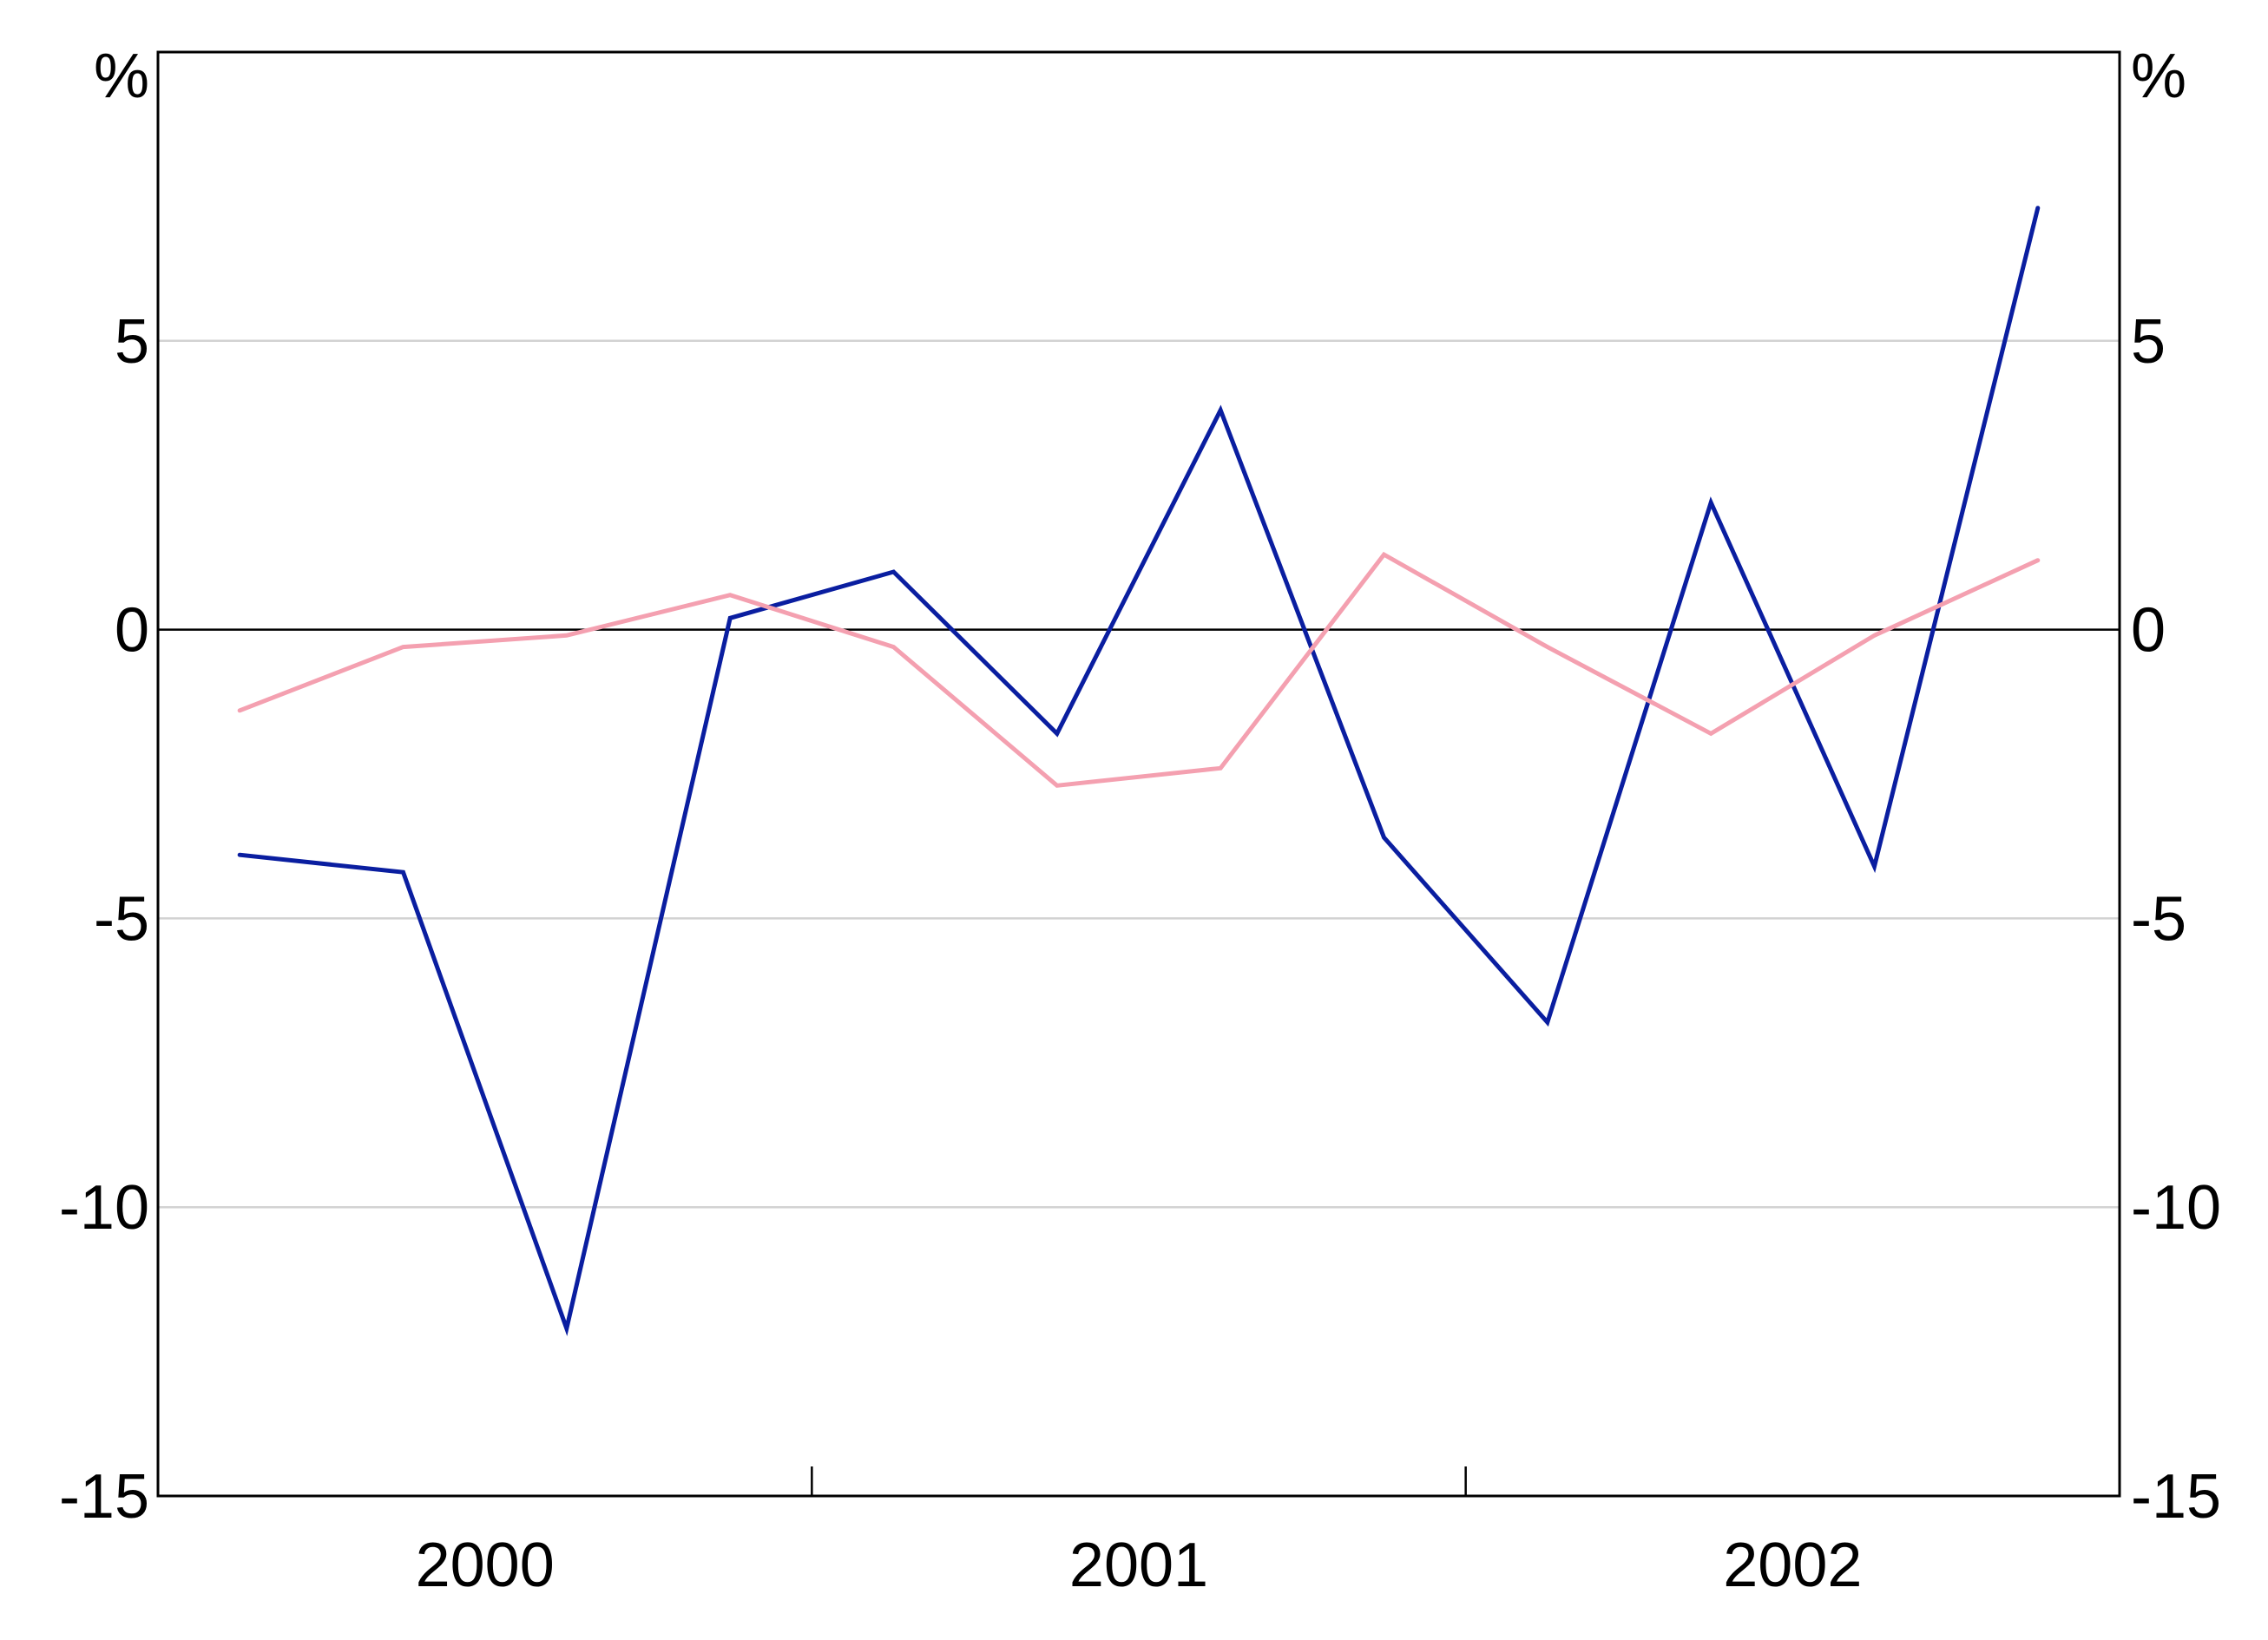  What do you see at coordinates (132, 342) in the screenshot?
I see `left-y-tick-label: 5` at bounding box center [132, 342].